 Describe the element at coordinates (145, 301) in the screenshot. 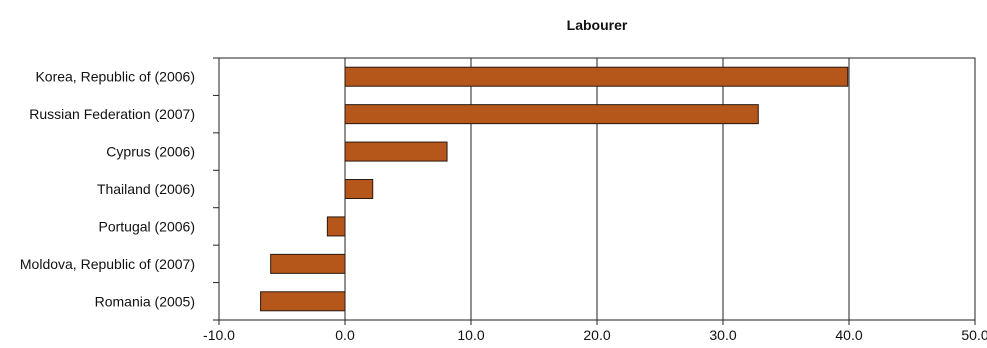

I see `category-label: Romania (2005)` at that location.